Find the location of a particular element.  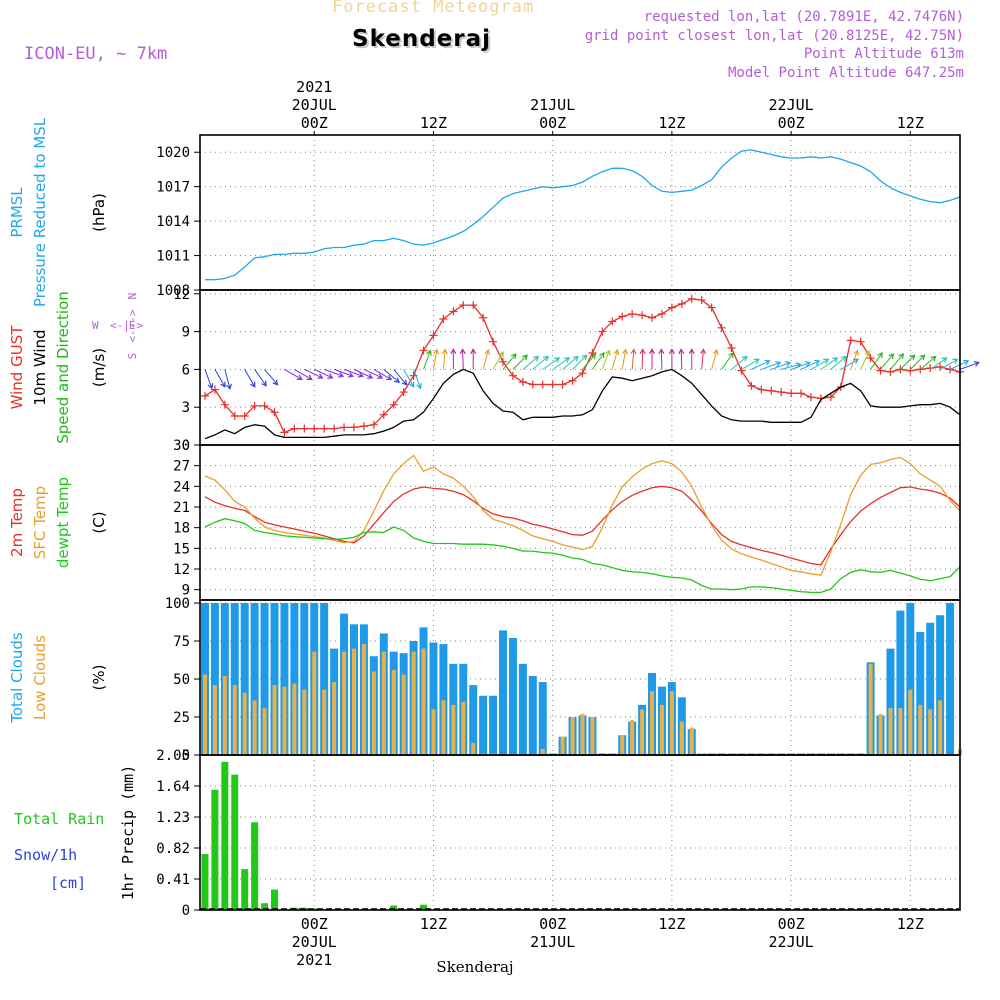

y-tick-label: 0 is located at coordinates (186, 756).